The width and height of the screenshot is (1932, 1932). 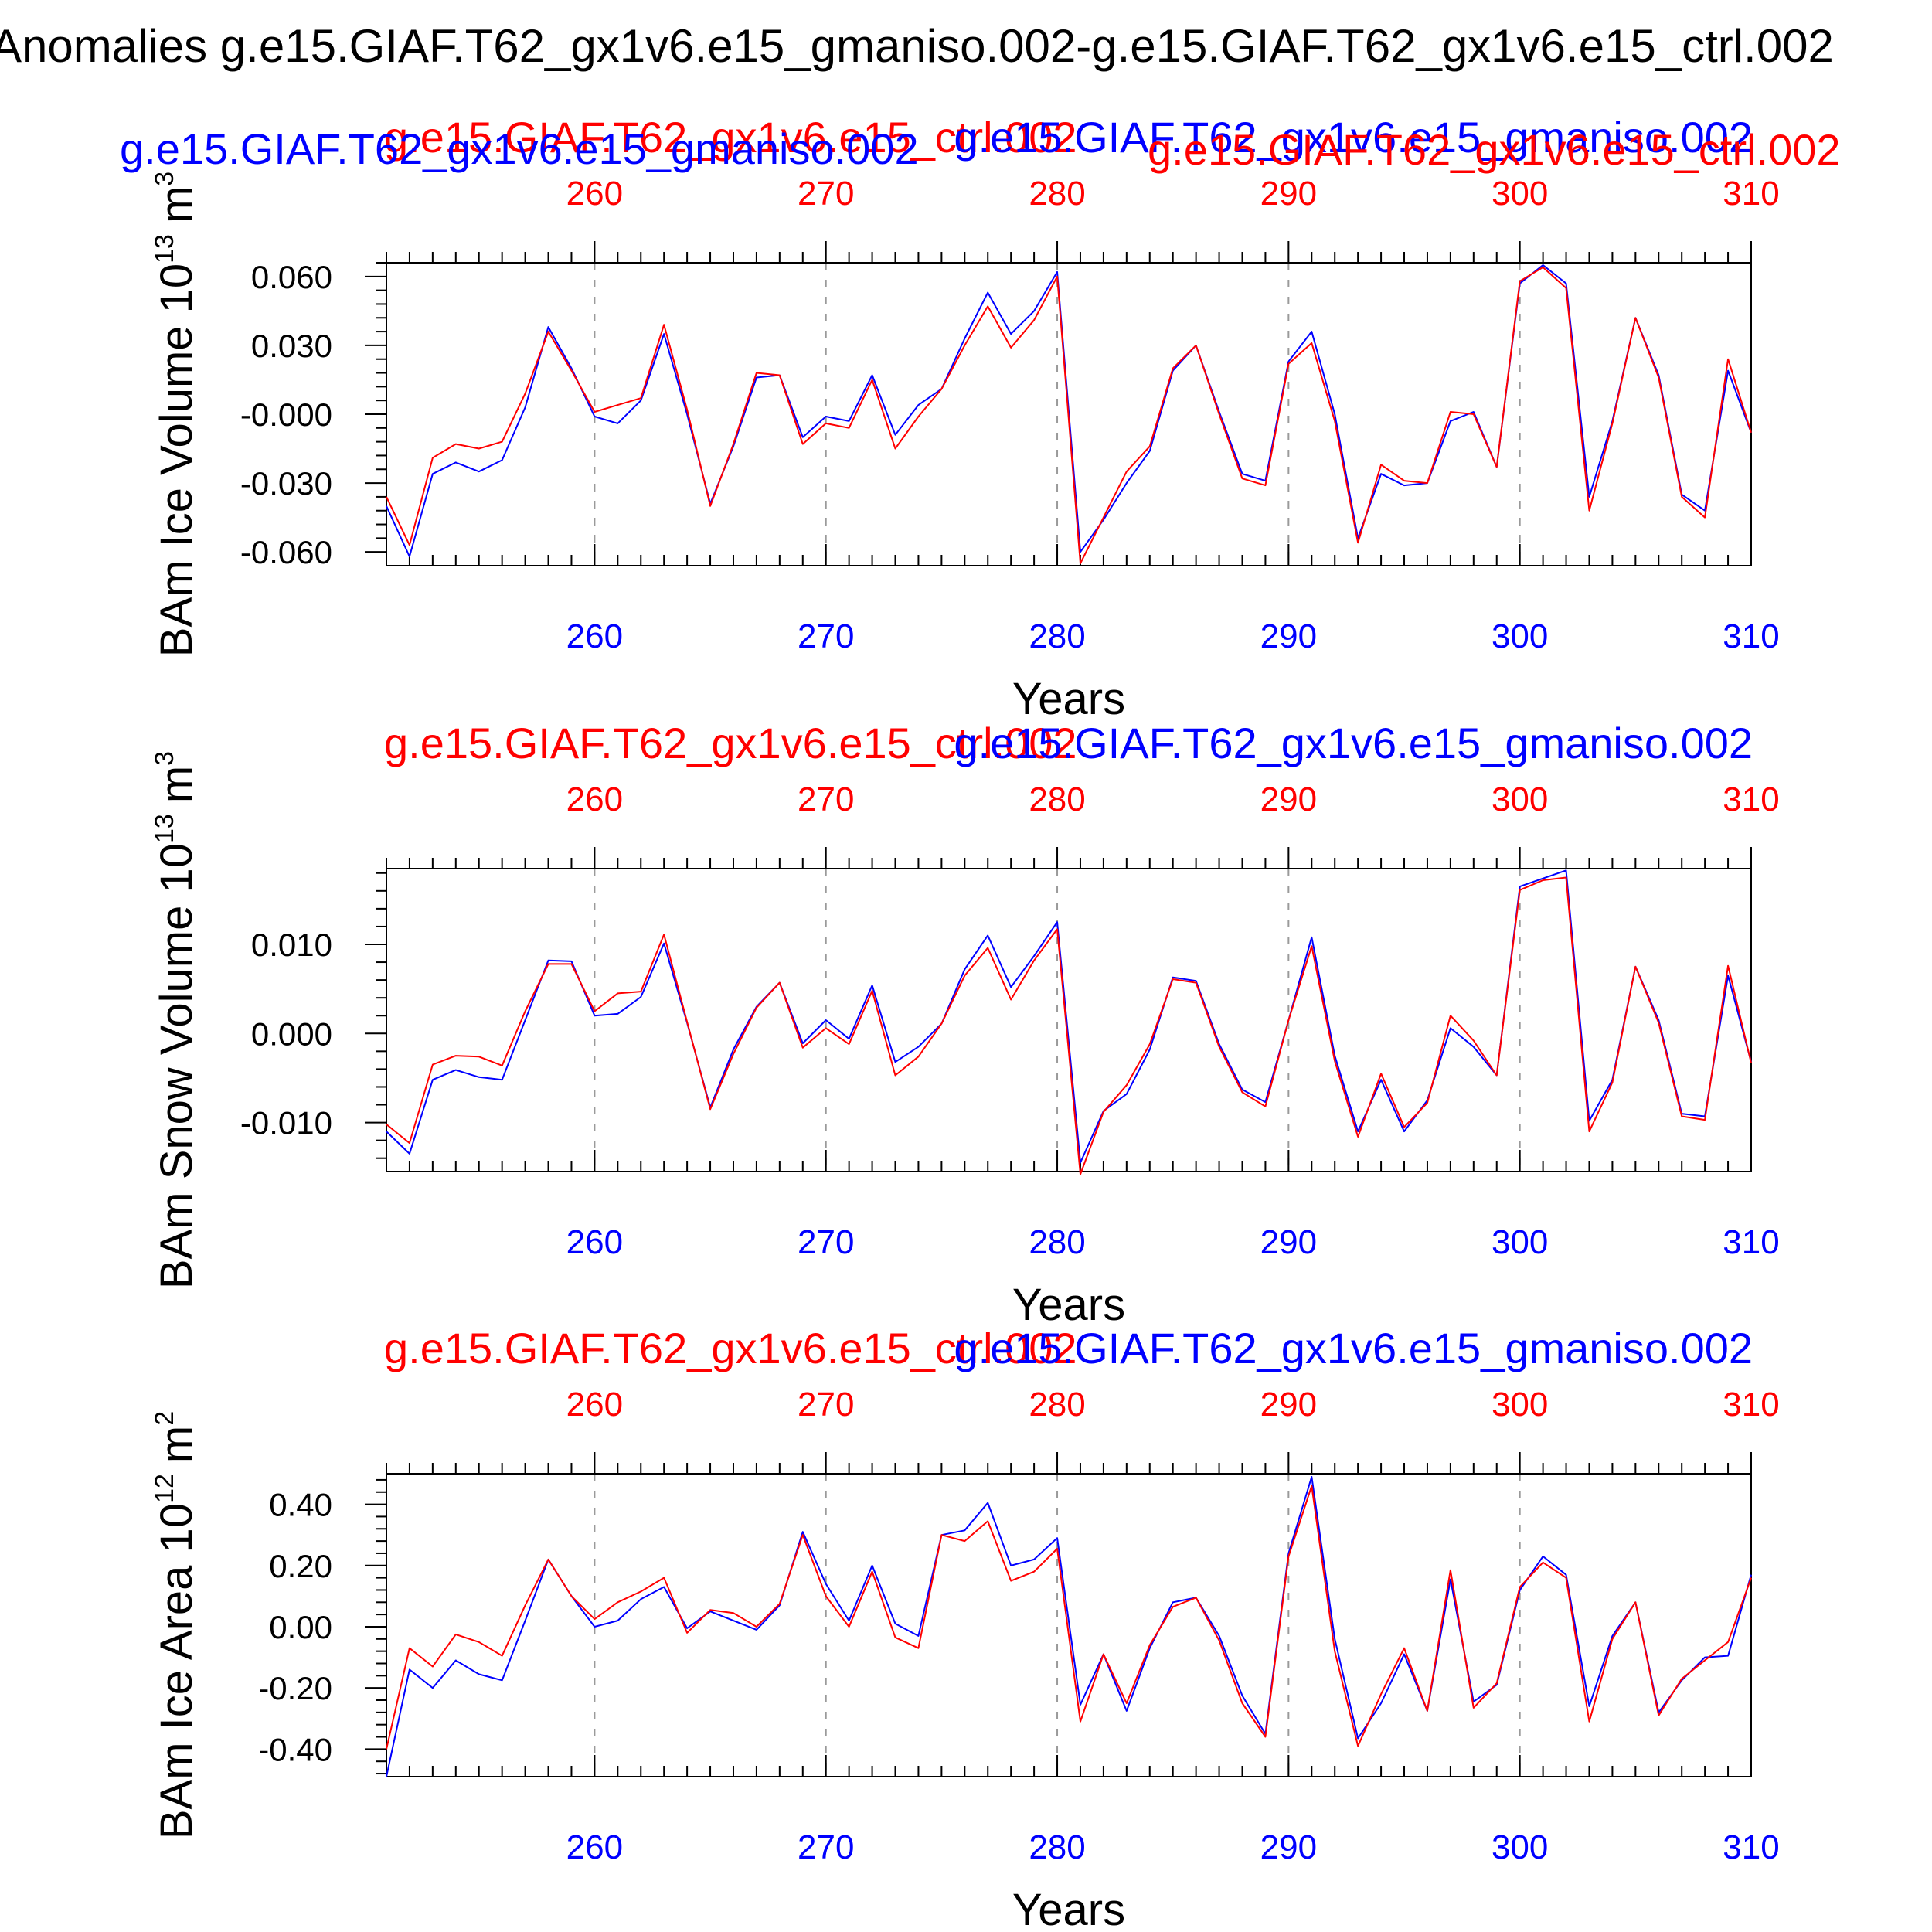 I want to click on y-axis-title: BAm Ice Volume 1013 m3, so click(x=176, y=414).